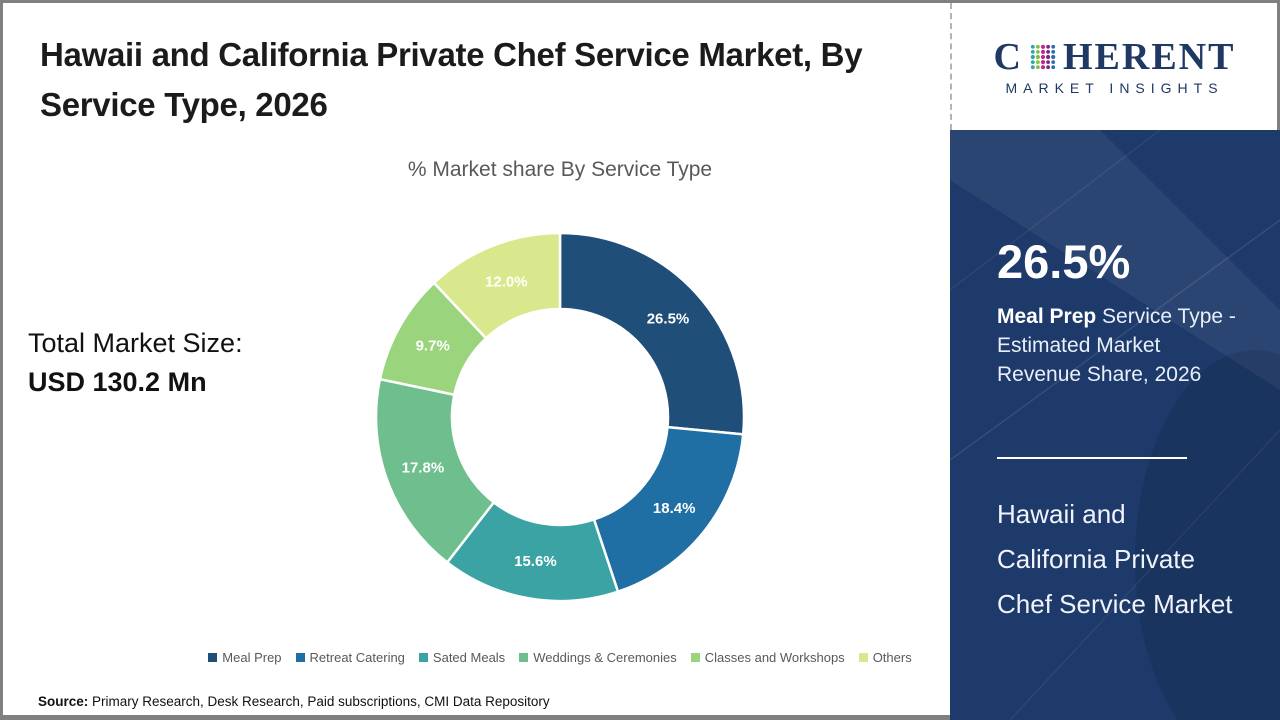  Describe the element at coordinates (423, 467) in the screenshot. I see `slice-label-weddings-ceremonies: 17.8%` at that location.